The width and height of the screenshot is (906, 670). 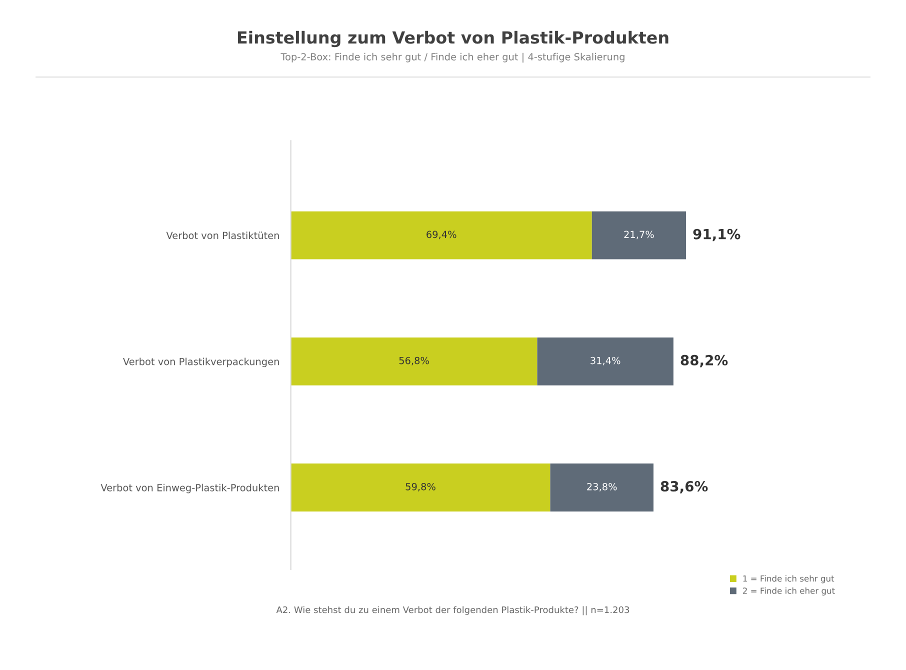 What do you see at coordinates (704, 361) in the screenshot?
I see `total-label: 88,2%` at bounding box center [704, 361].